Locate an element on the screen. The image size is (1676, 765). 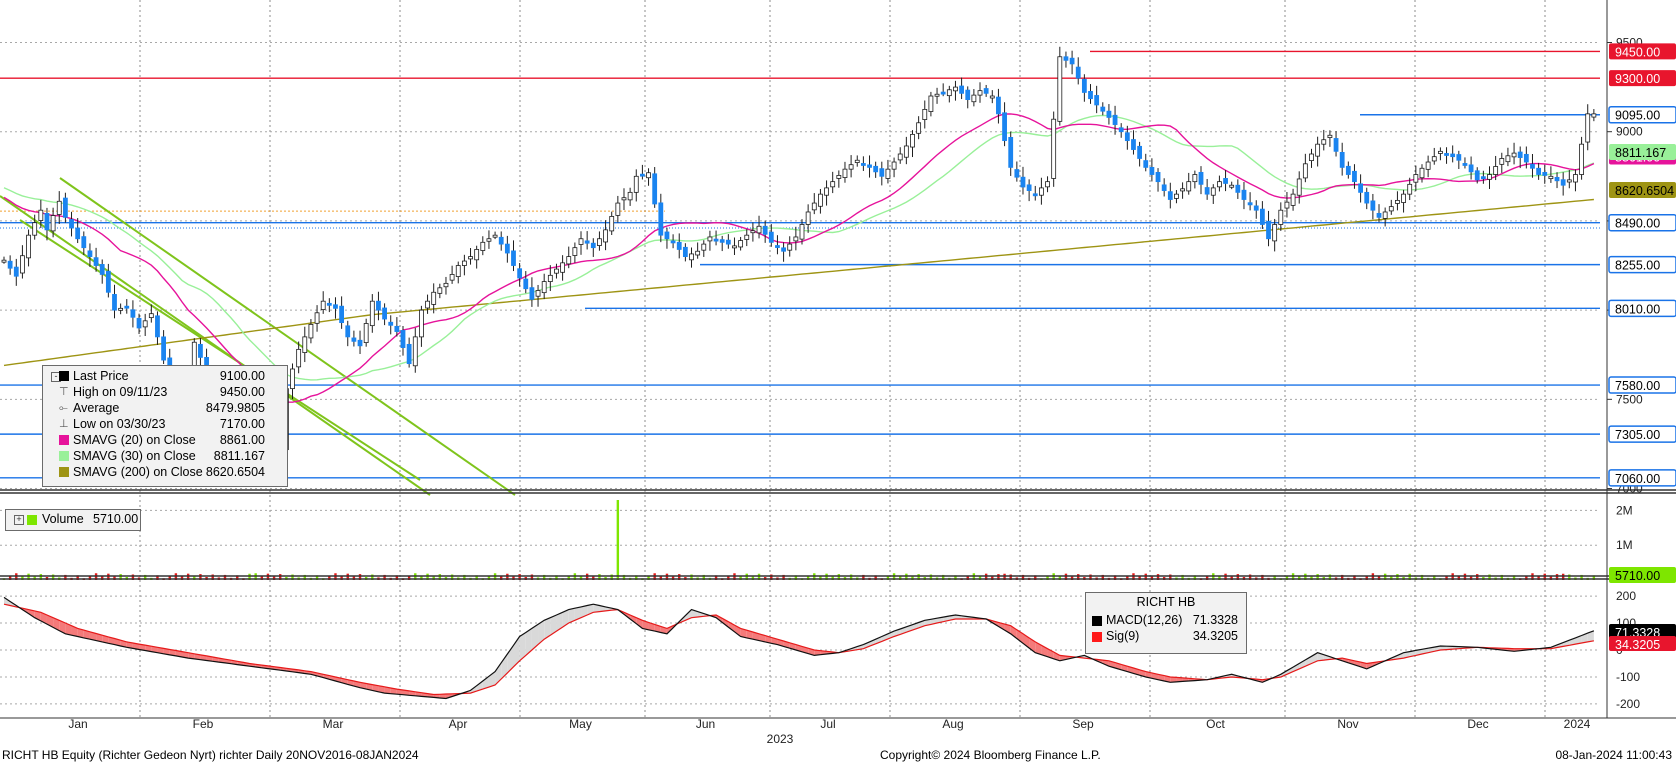
volume-label: Volume is located at coordinates (63, 519).